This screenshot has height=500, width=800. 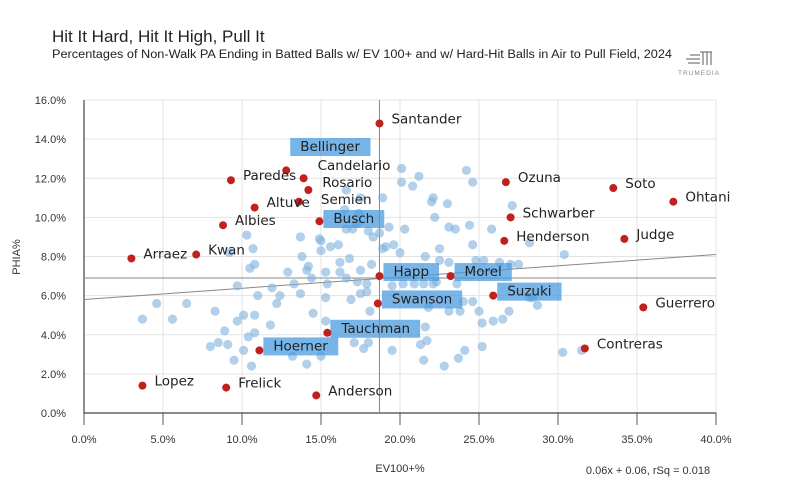 I want to click on point-label-schwarber: Schwarber, so click(x=559, y=213).